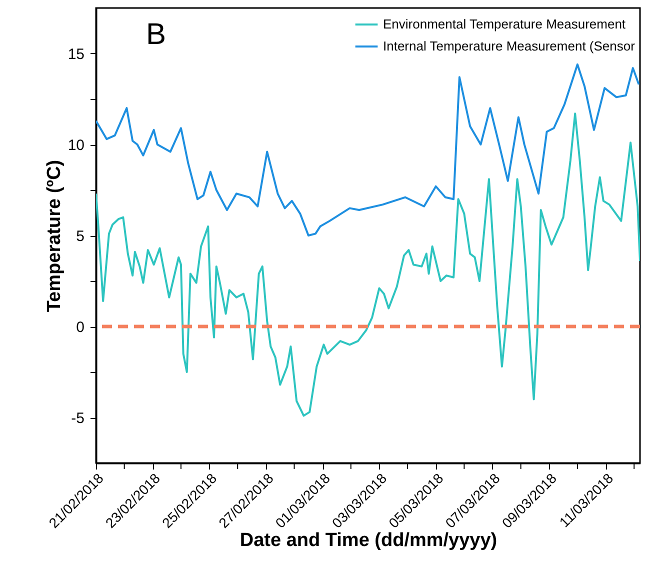 The height and width of the screenshot is (583, 648). Describe the element at coordinates (54, 236) in the screenshot. I see `y-axis-title: Temperature (ºC)` at that location.